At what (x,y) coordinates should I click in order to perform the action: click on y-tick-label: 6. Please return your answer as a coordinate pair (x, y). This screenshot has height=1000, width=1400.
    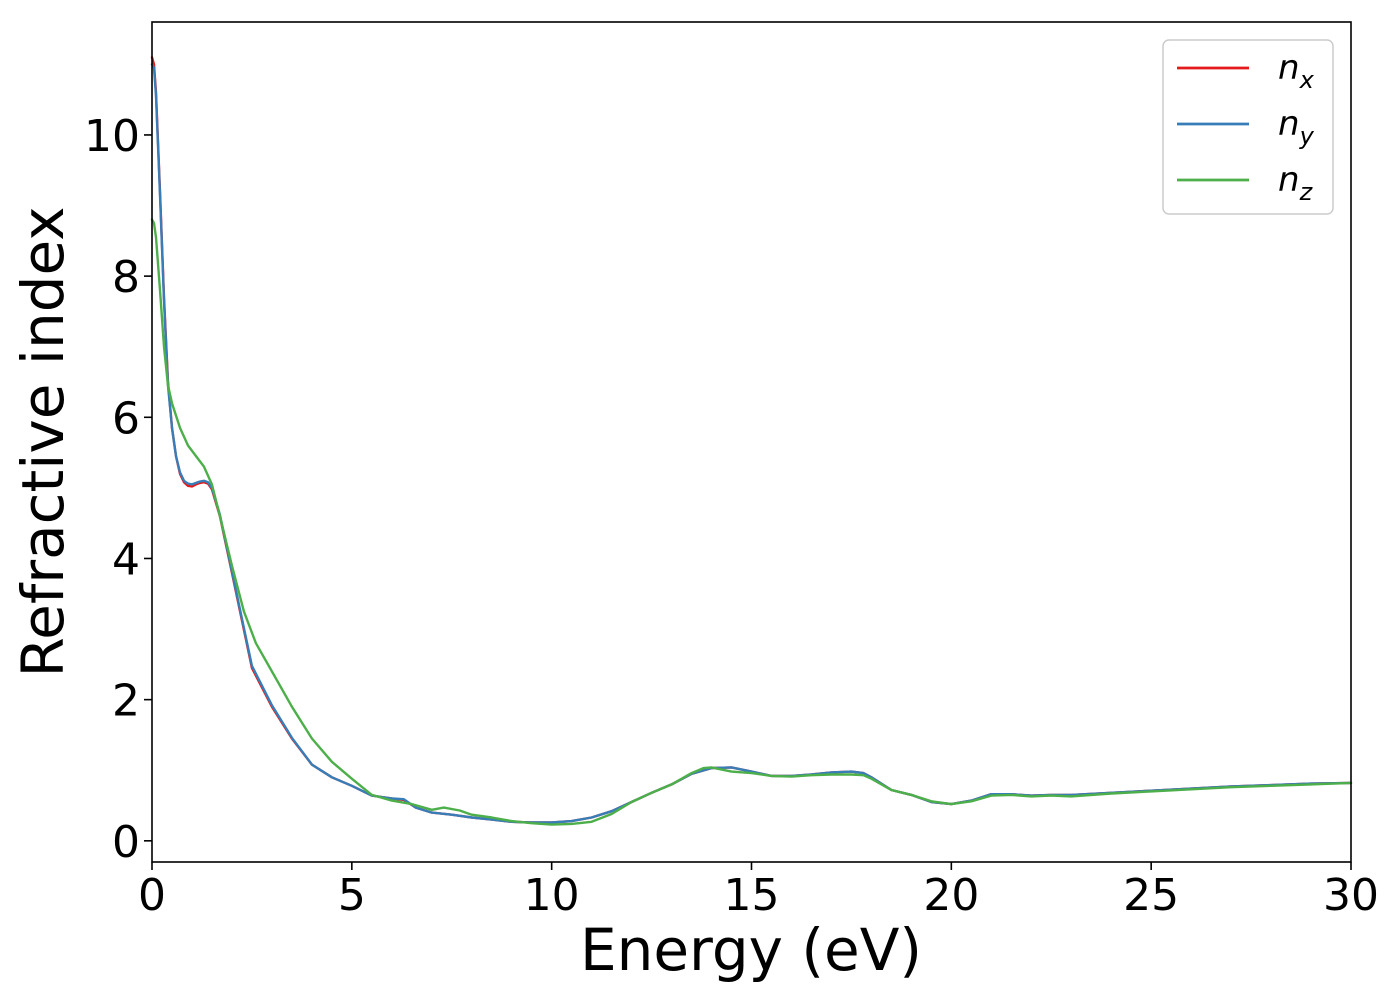
    Looking at the image, I should click on (126, 418).